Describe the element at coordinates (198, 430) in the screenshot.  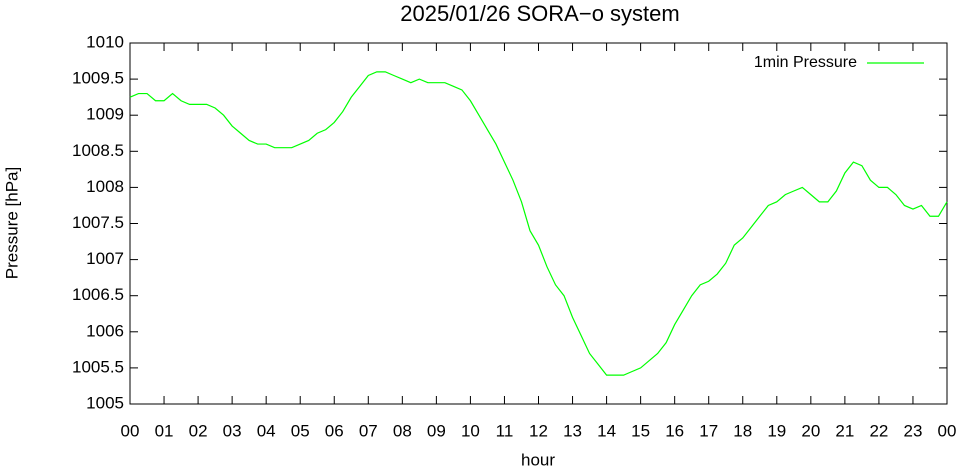
I see `x-tick-label: 02` at that location.